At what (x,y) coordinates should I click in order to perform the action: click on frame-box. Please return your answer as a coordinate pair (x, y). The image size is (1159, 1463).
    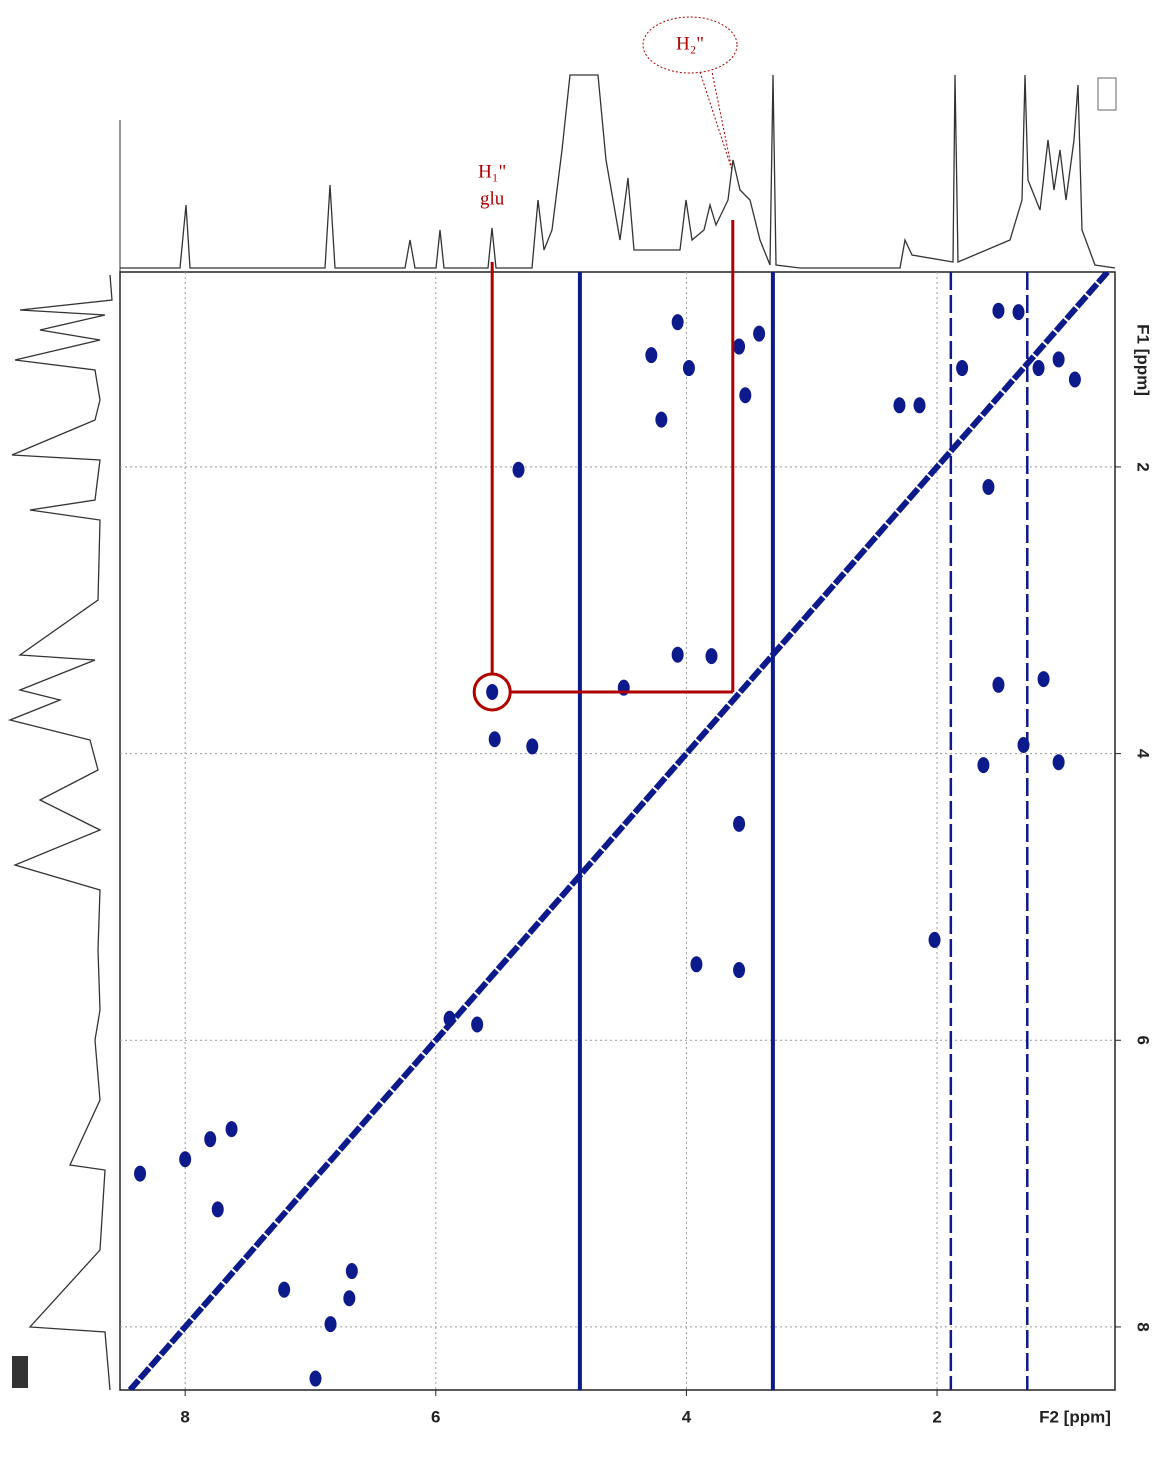
    Looking at the image, I should click on (1107, 94).